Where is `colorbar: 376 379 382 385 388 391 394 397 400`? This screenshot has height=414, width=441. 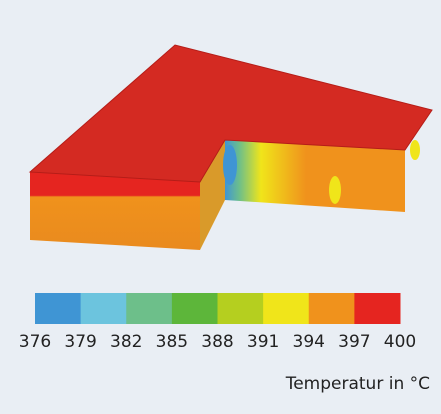 colorbar: 376 379 382 385 388 391 394 397 400 is located at coordinates (217, 322).